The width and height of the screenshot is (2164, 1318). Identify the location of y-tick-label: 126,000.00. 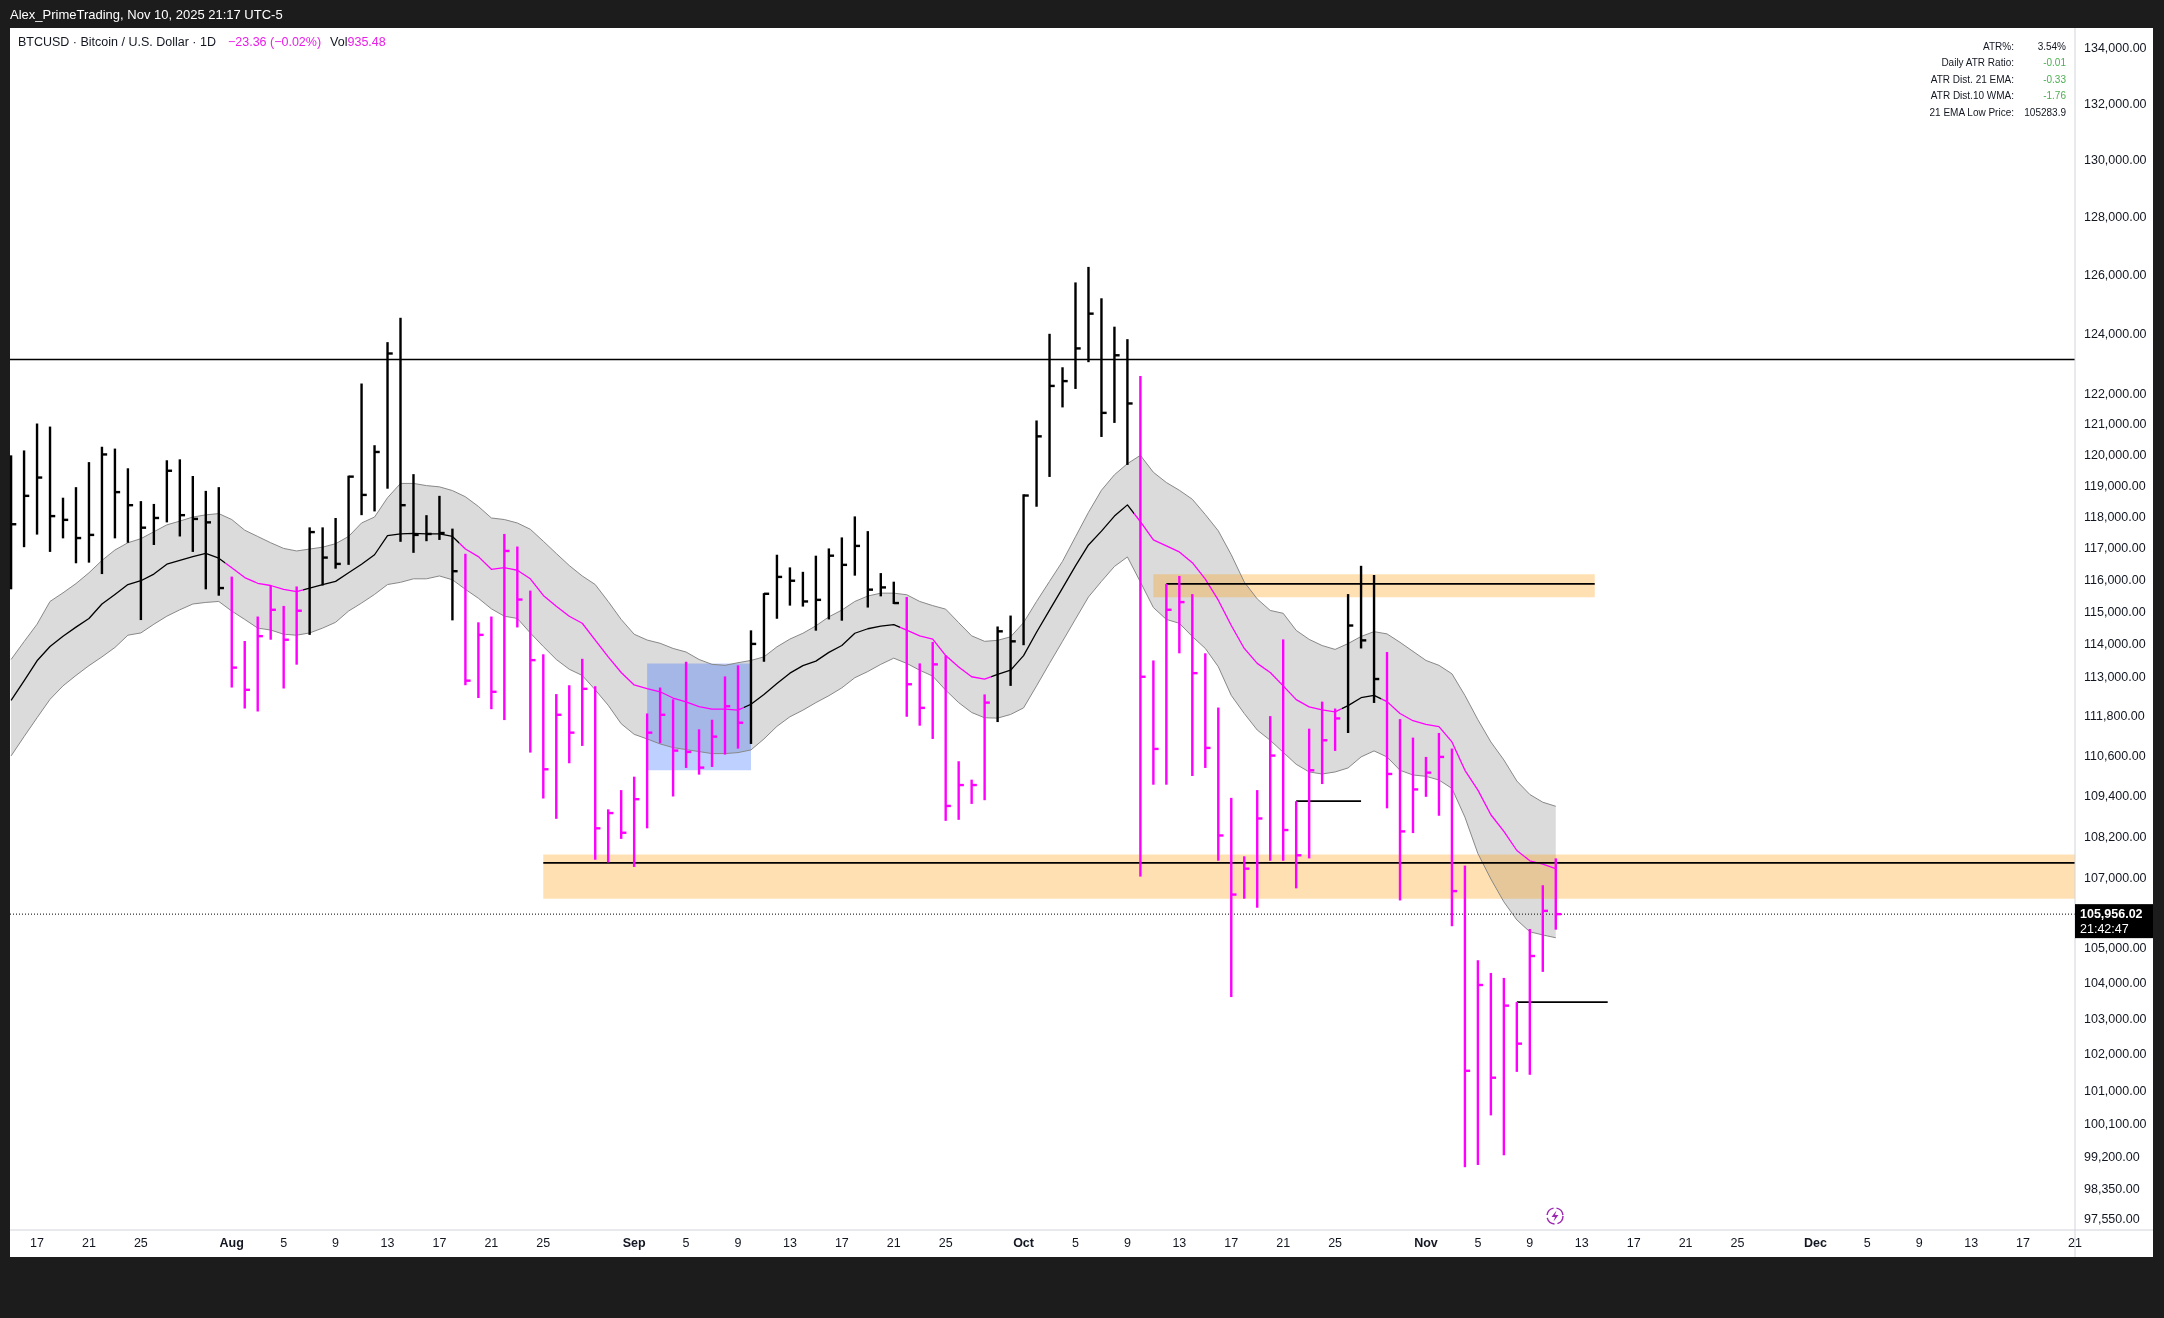
(2115, 275).